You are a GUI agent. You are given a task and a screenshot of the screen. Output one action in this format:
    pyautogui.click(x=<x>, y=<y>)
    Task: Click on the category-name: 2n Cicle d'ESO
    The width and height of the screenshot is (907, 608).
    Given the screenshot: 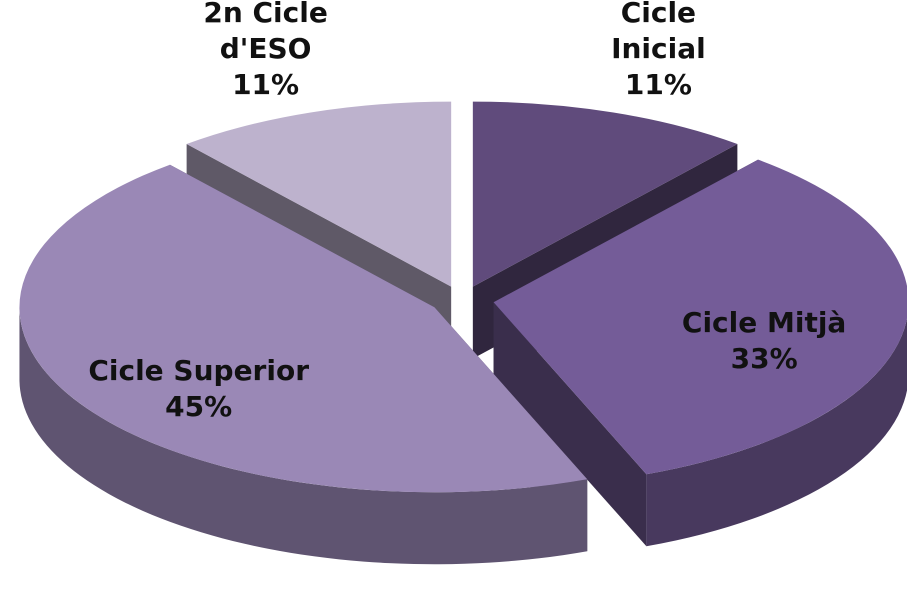 What is the action you would take?
    pyautogui.click(x=265, y=32)
    